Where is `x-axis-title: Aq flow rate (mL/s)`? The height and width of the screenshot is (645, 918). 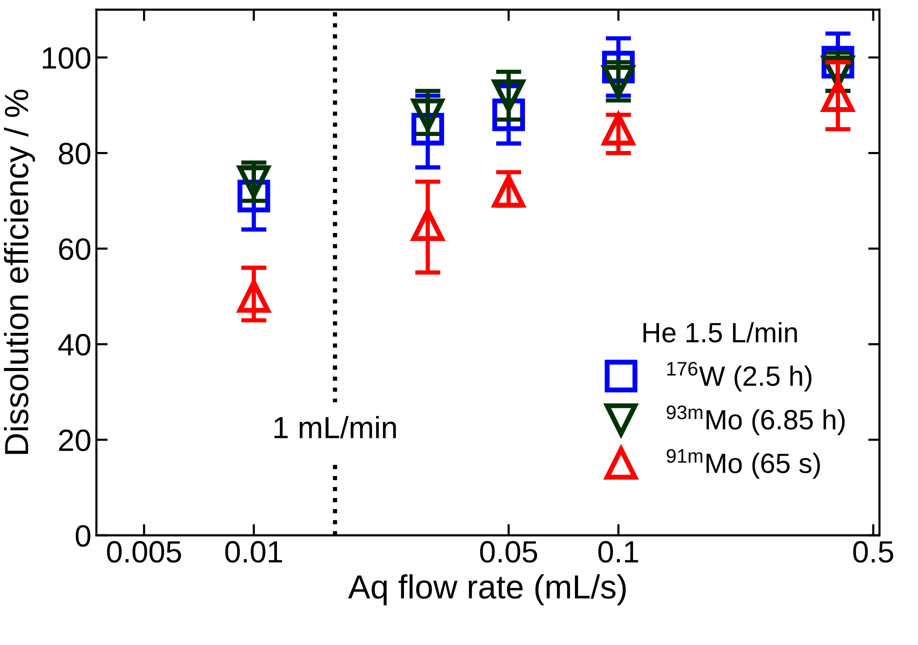
x-axis-title: Aq flow rate (mL/s) is located at coordinates (487, 590).